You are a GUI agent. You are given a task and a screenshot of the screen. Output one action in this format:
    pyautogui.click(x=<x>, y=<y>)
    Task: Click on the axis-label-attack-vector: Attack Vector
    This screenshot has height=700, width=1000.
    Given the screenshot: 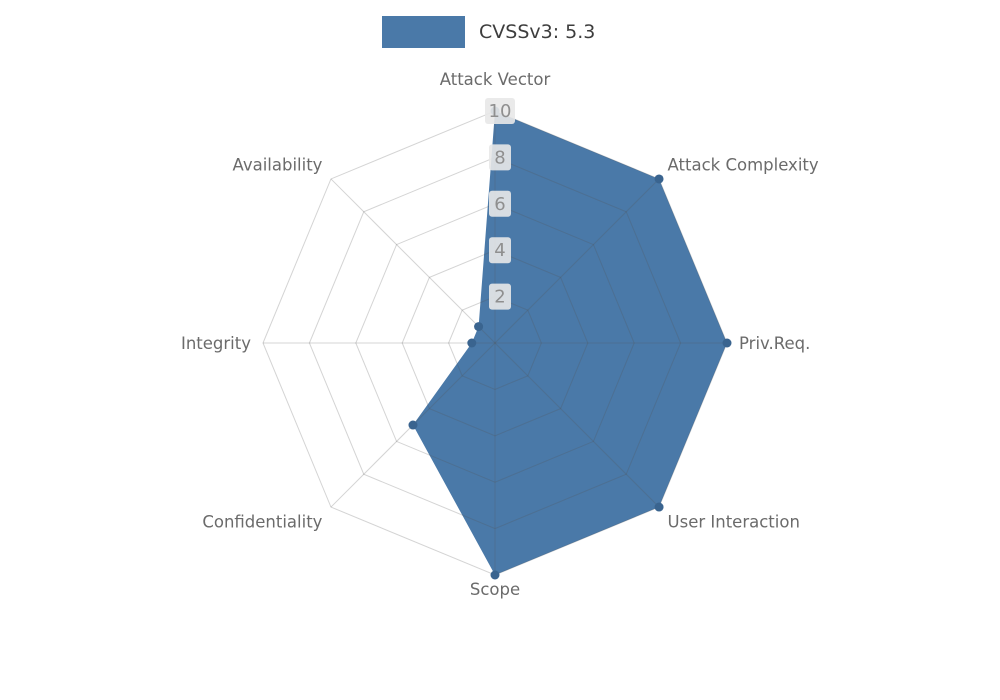 What is the action you would take?
    pyautogui.click(x=495, y=79)
    